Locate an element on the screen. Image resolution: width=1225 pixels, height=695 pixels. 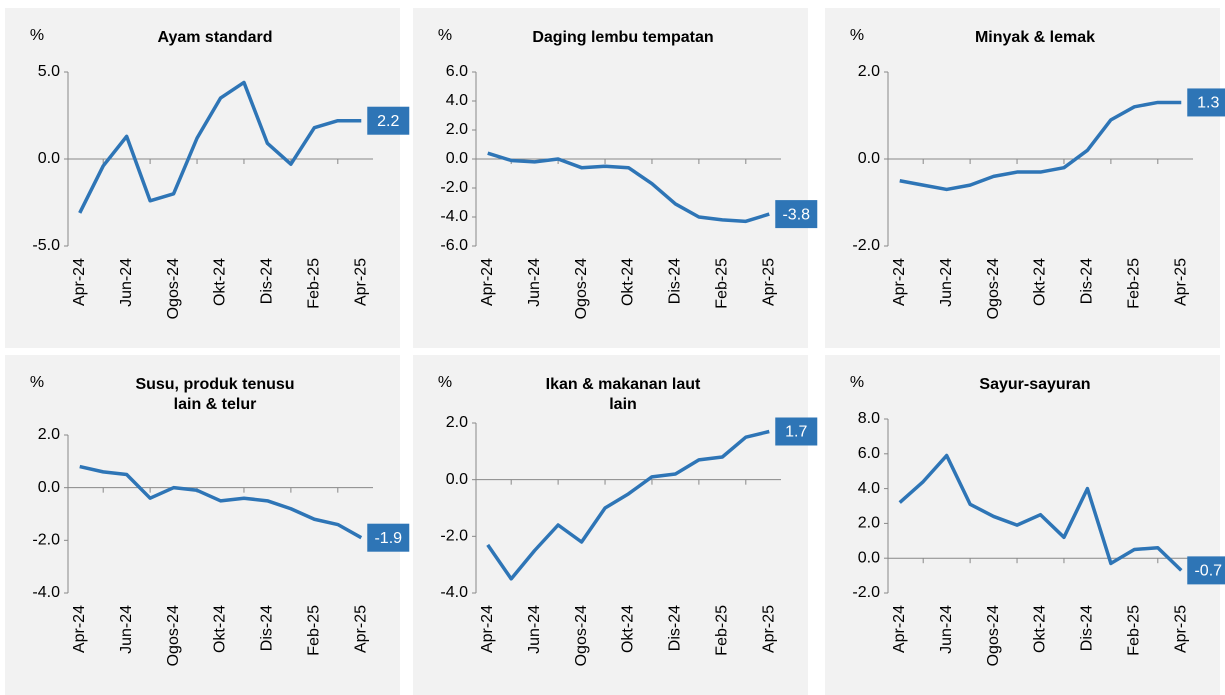
value-label: -0.7 is located at coordinates (1208, 571).